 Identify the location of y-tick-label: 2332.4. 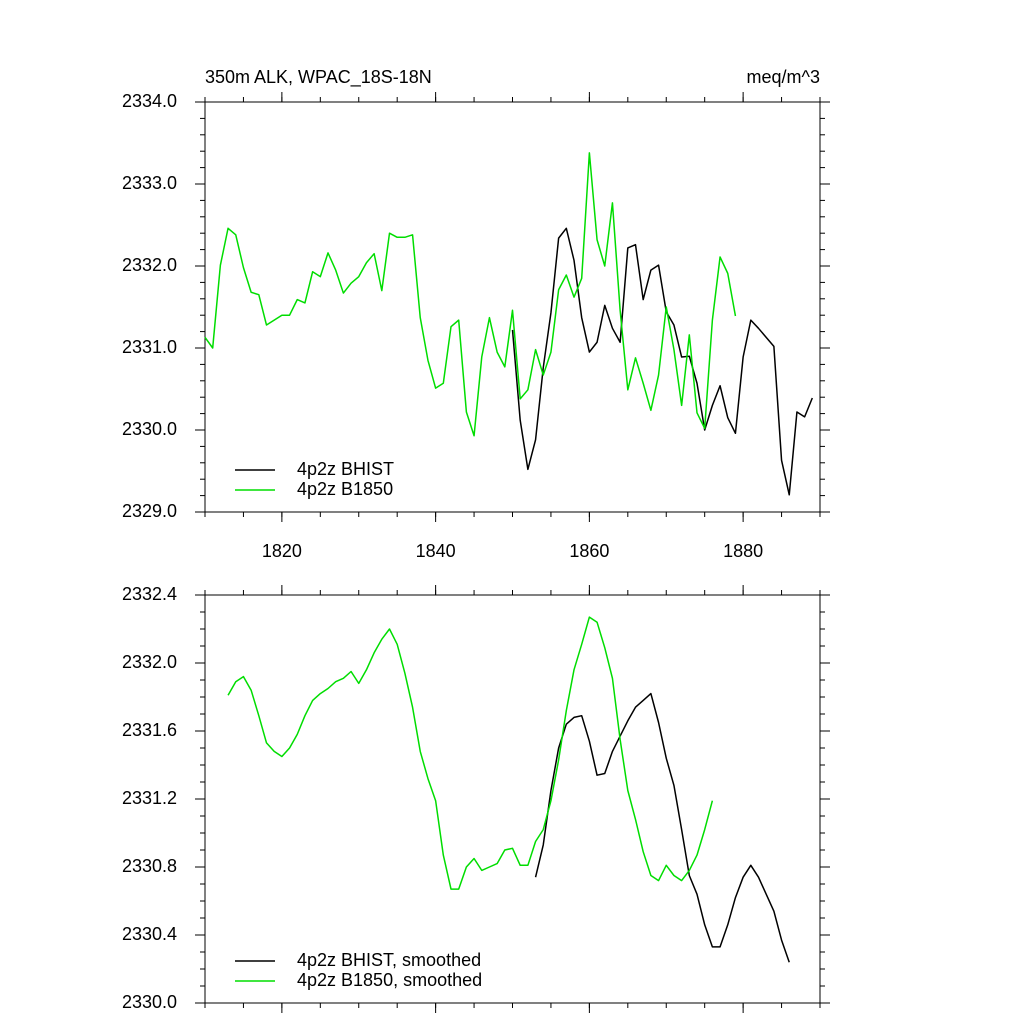
(149, 594).